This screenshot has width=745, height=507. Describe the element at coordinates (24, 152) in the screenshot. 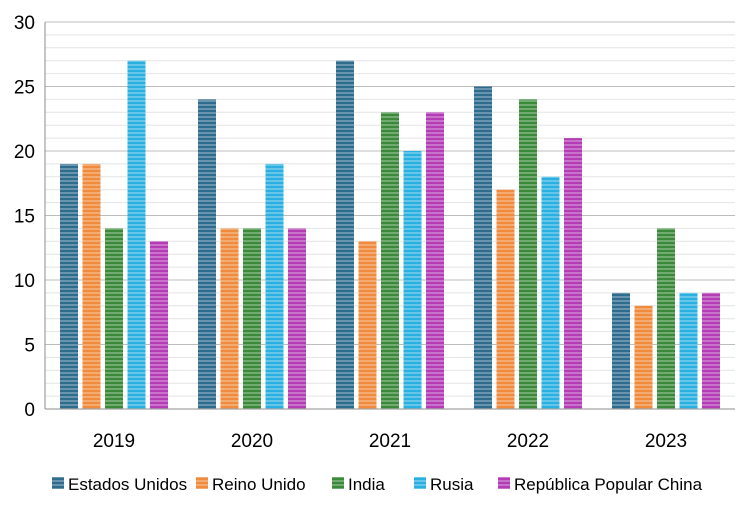

I see `y-tick-label: 20` at that location.